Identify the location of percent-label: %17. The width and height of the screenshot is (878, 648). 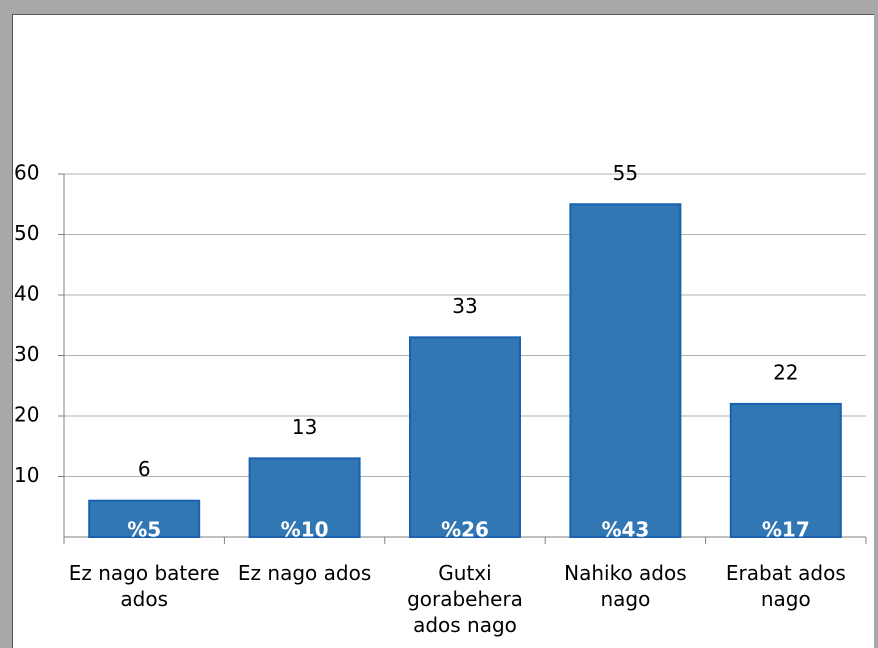
(786, 530).